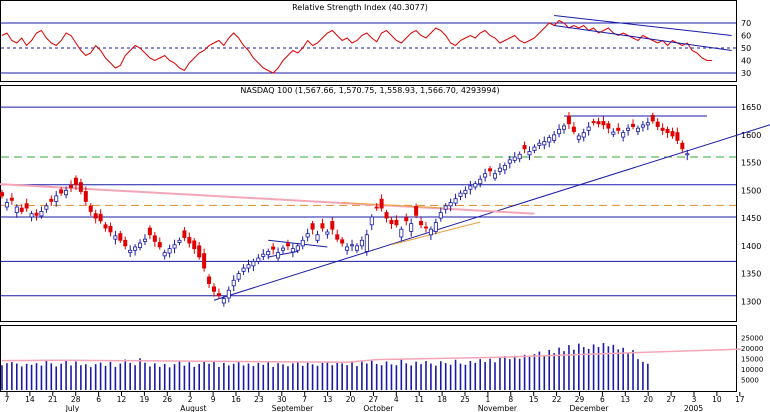  I want to click on x-date-label: 26, so click(168, 399).